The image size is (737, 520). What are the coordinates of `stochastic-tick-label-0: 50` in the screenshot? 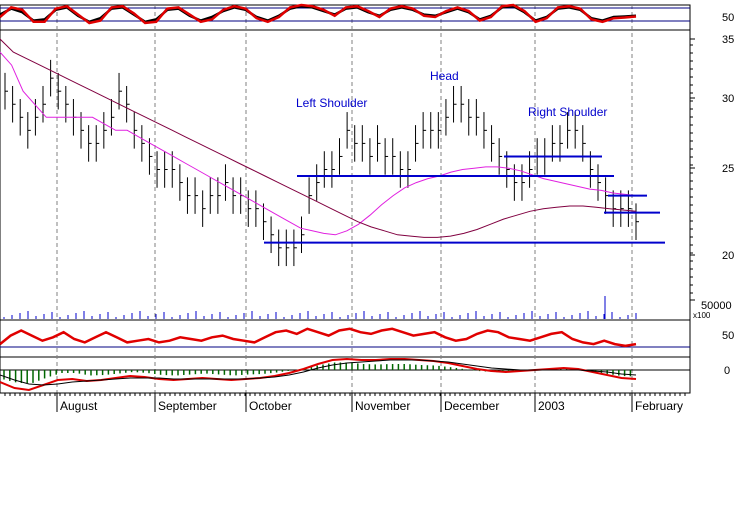 It's located at (728, 18).